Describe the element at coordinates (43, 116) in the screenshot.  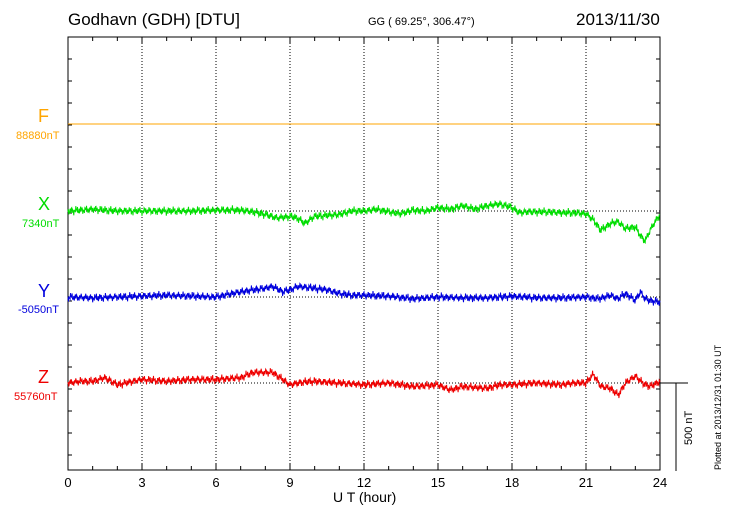
I see `component-label-f: F` at that location.